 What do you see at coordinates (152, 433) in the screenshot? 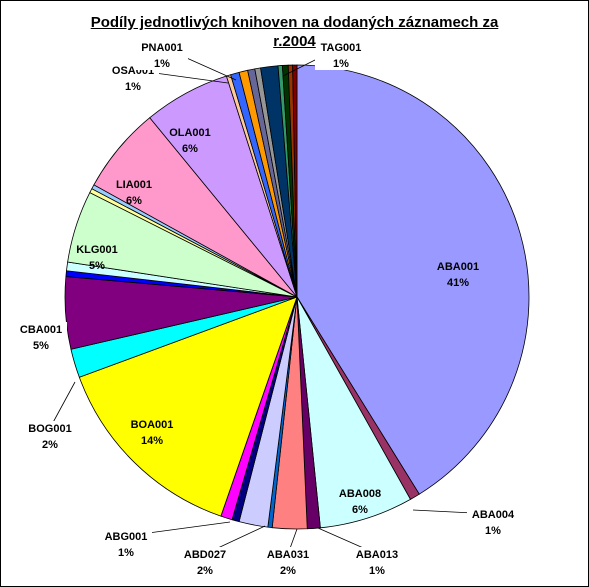
I see `slice-label-boa001: BOA001 14%` at bounding box center [152, 433].